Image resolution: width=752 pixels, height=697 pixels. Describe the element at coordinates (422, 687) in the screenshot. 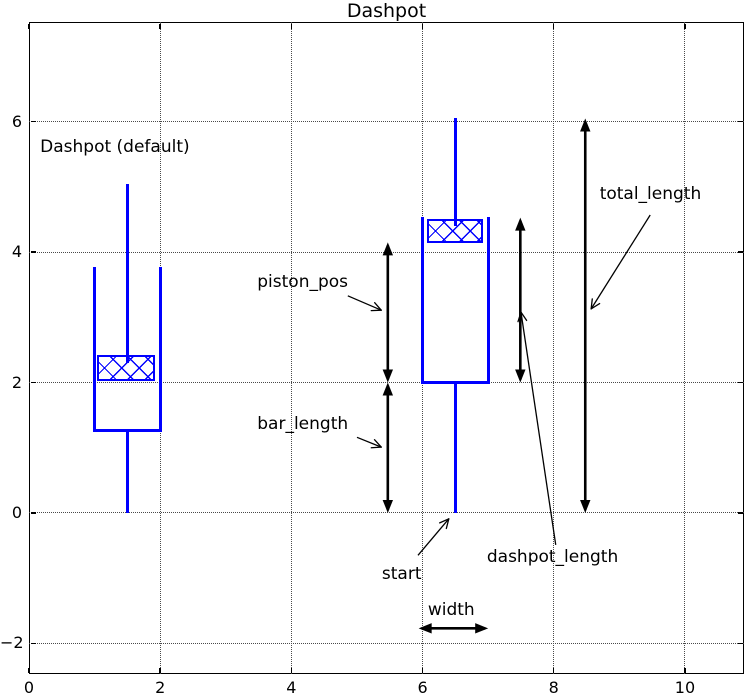

I see `x-tick-label: 6` at that location.